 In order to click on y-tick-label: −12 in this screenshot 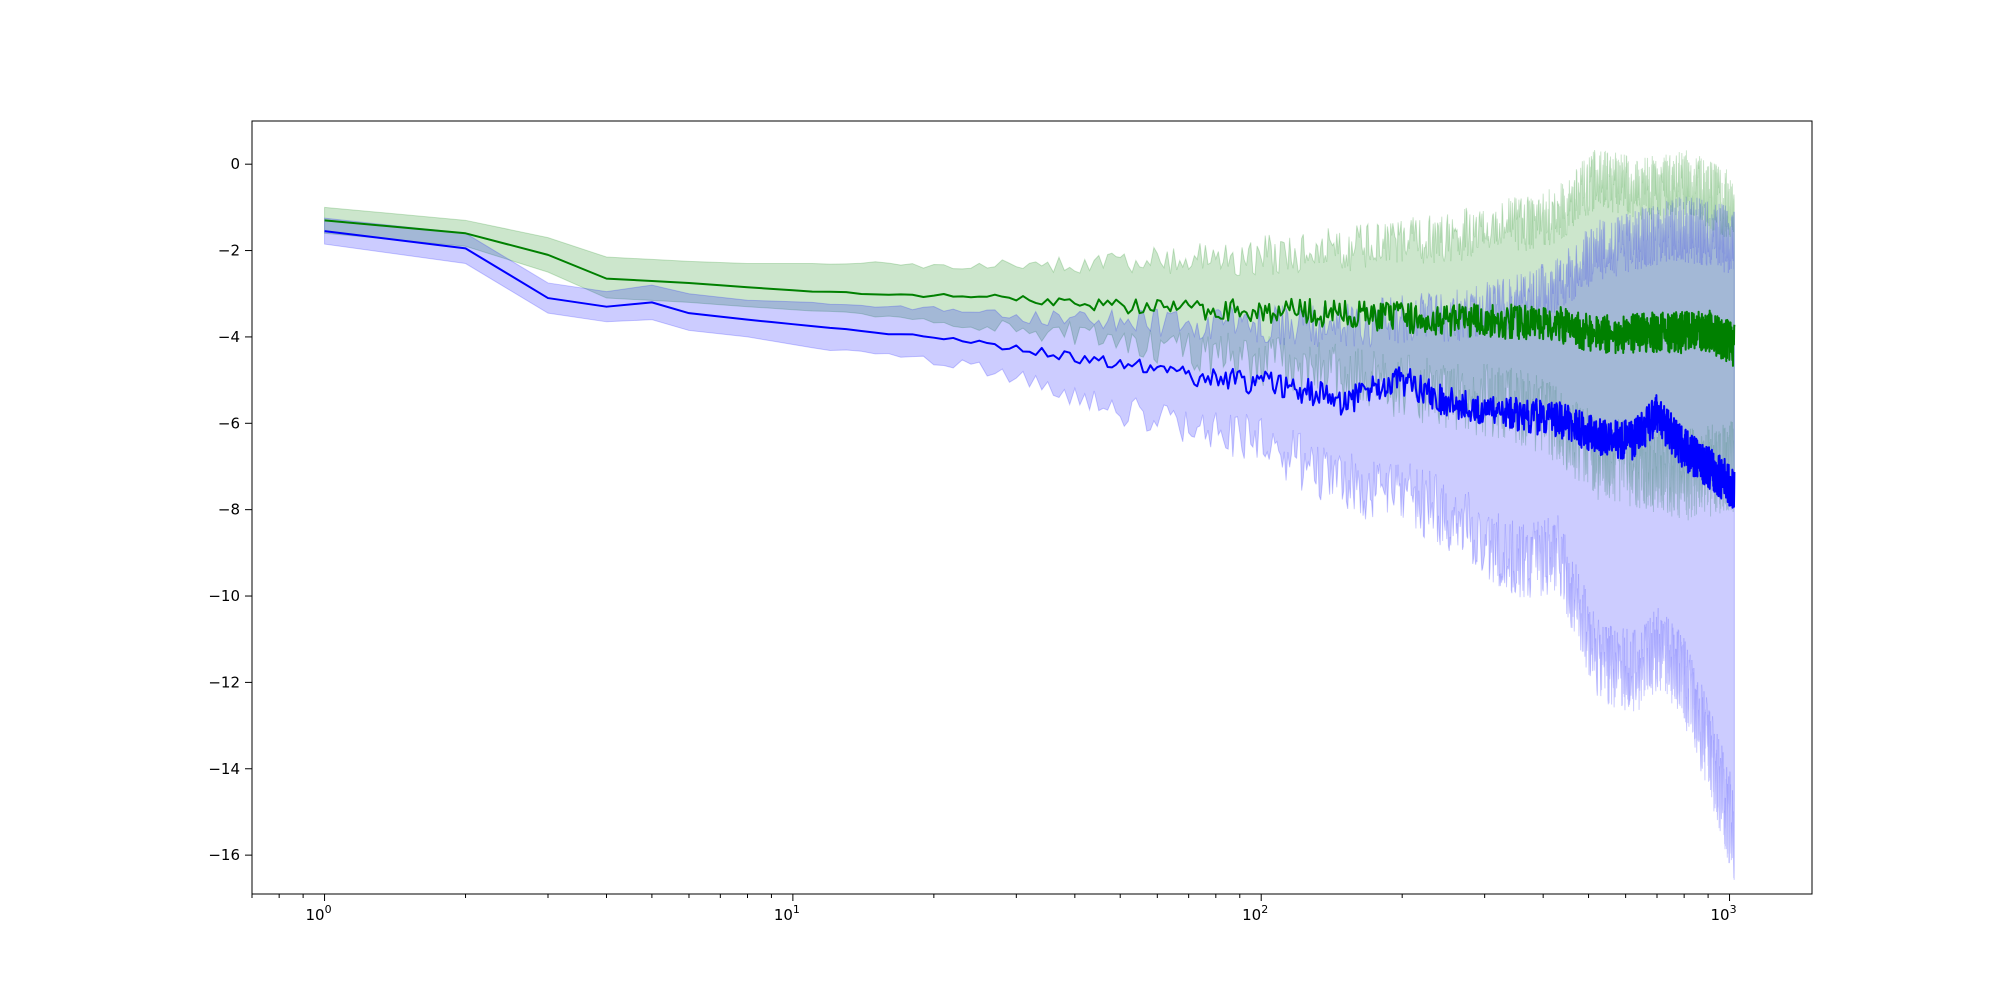, I will do `click(224, 682)`.